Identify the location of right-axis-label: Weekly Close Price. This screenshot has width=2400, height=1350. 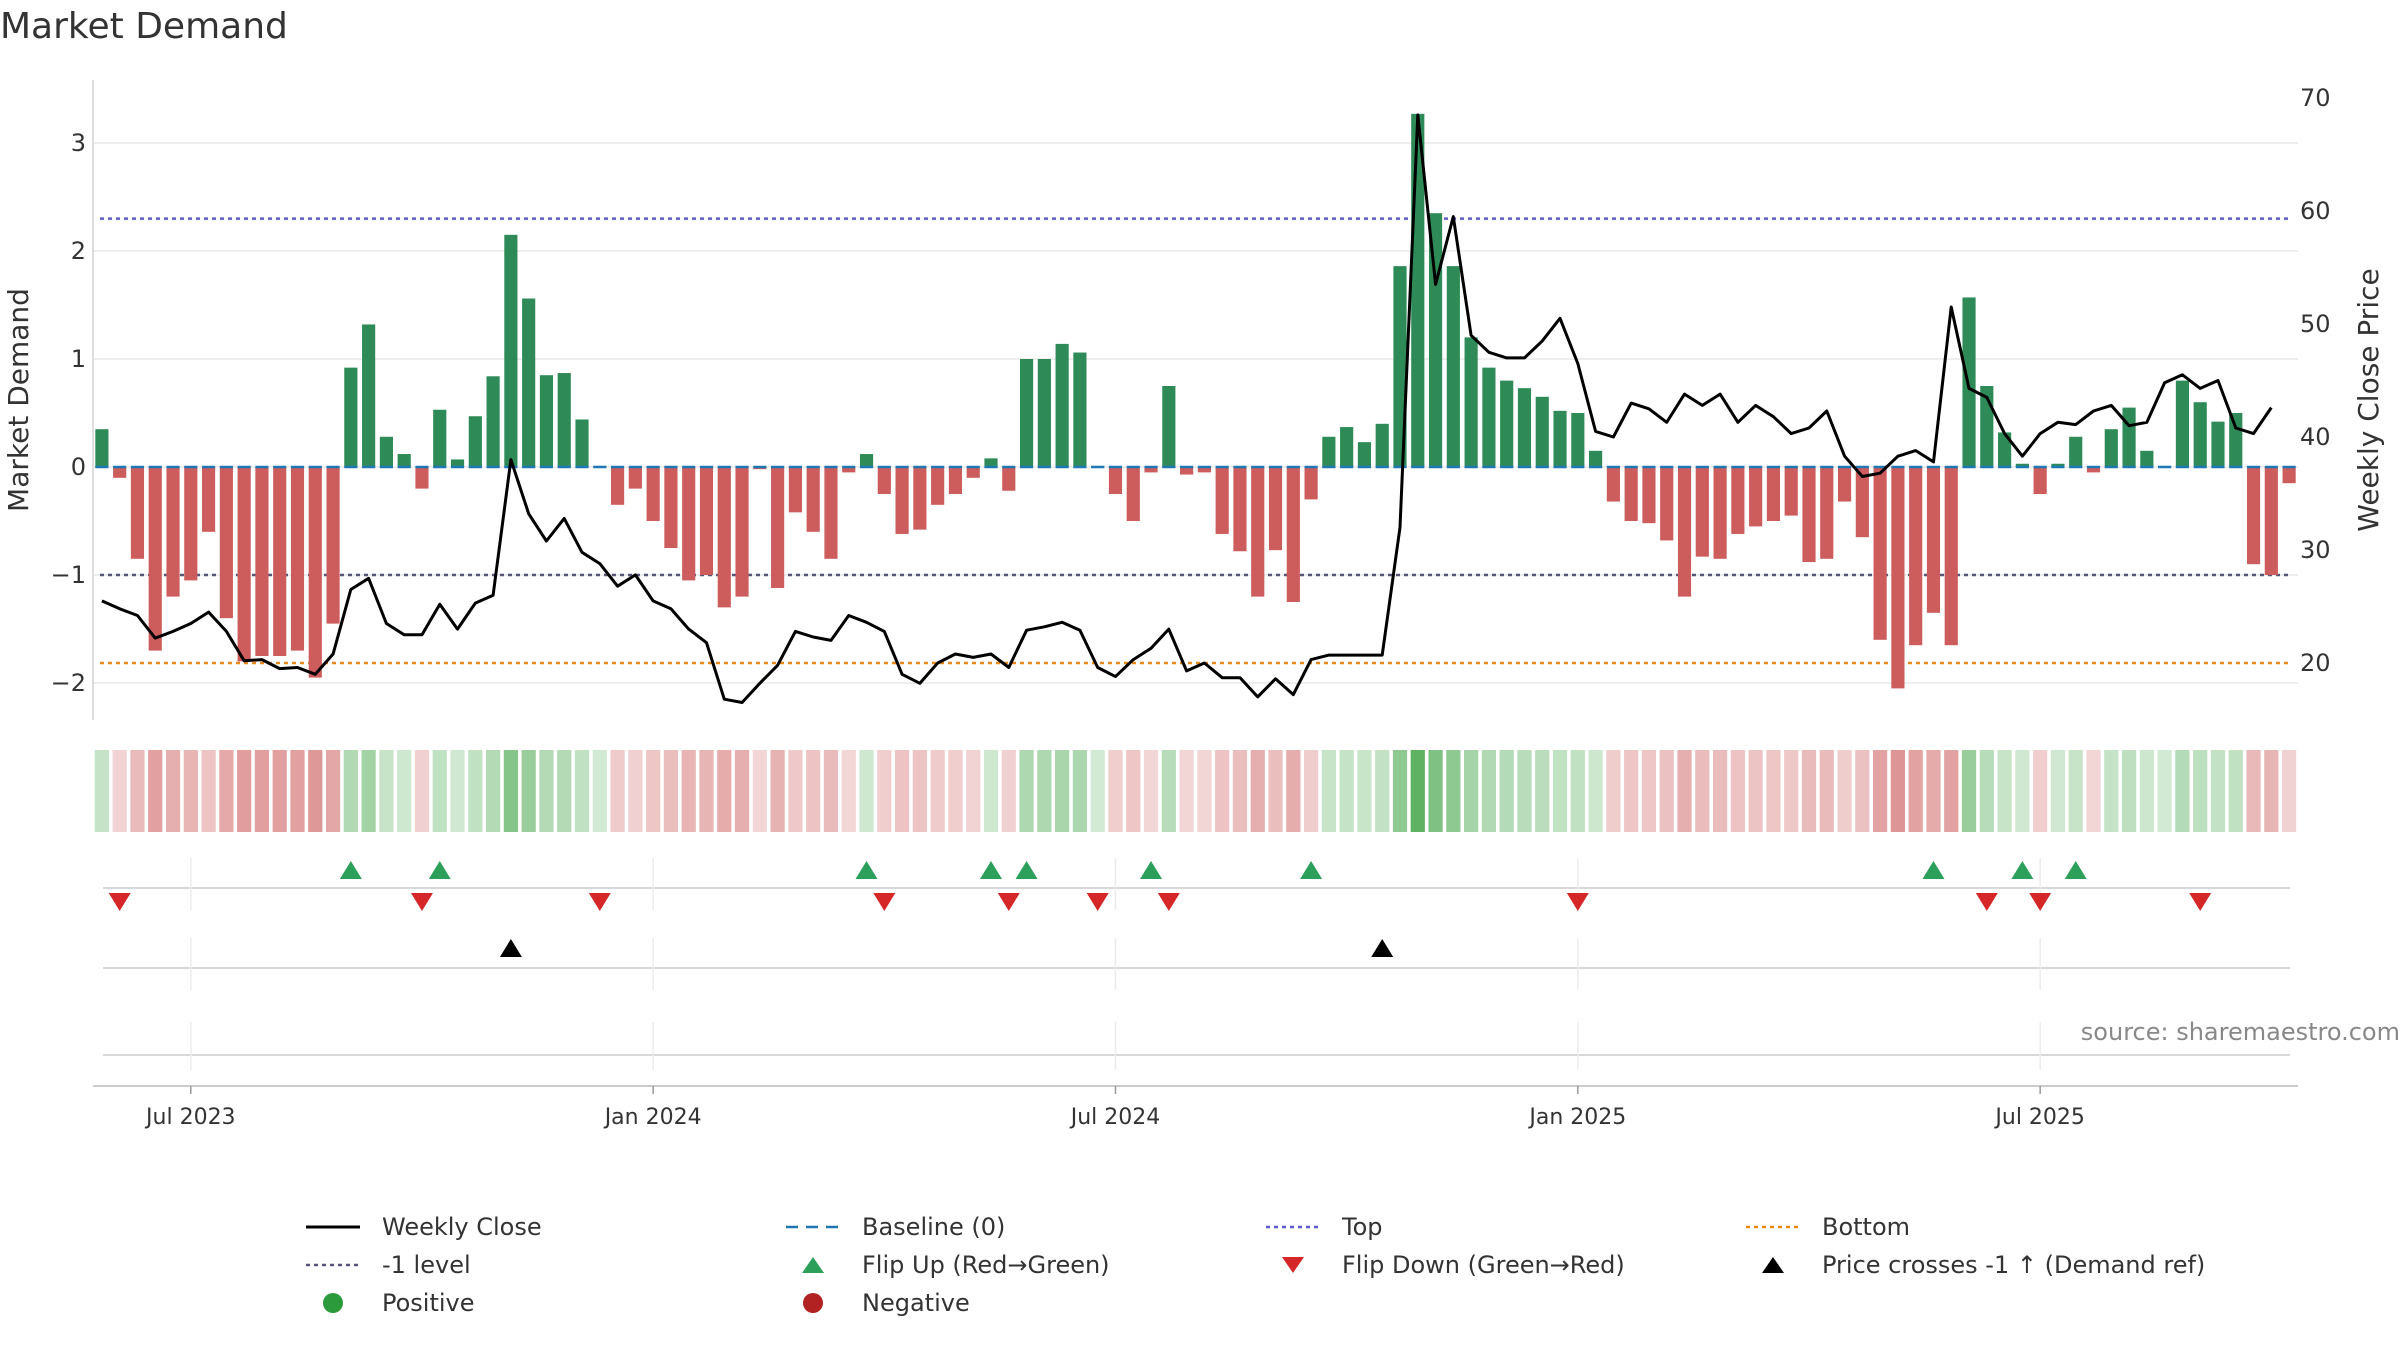
(2368, 399).